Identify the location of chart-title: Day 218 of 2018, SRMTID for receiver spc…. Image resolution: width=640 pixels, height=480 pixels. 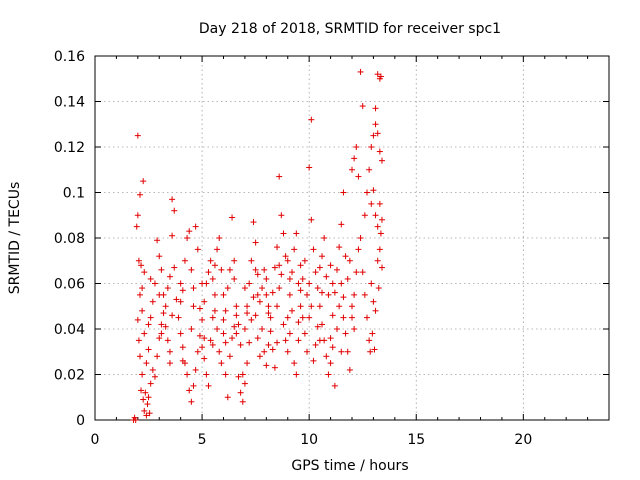
(350, 29).